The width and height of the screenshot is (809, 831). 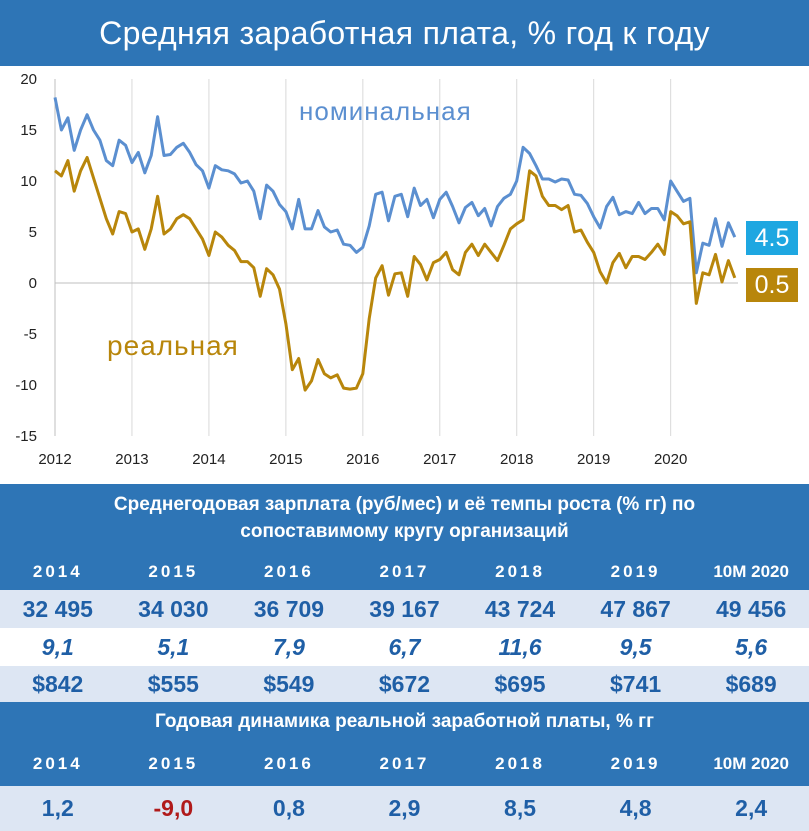 What do you see at coordinates (57, 646) in the screenshot?
I see `salary-growth-cell: 9,1` at bounding box center [57, 646].